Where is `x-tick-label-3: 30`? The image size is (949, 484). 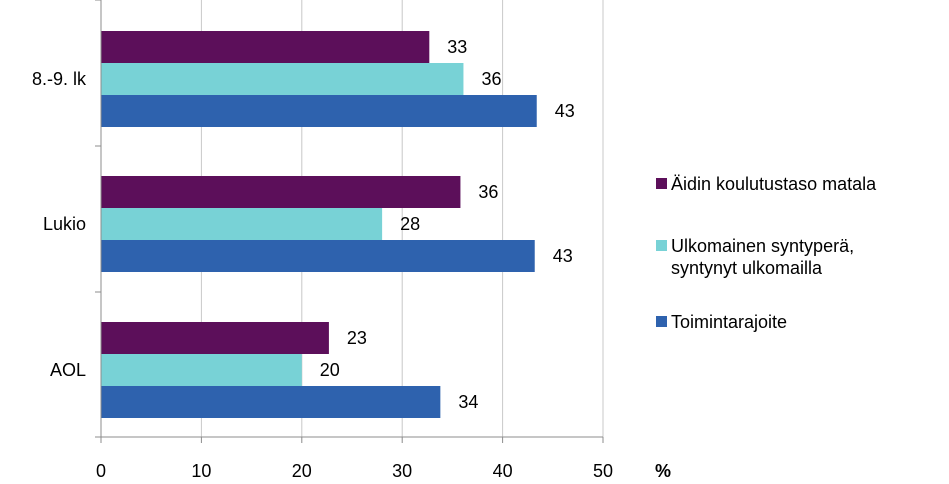
x-tick-label-3: 30 is located at coordinates (402, 471).